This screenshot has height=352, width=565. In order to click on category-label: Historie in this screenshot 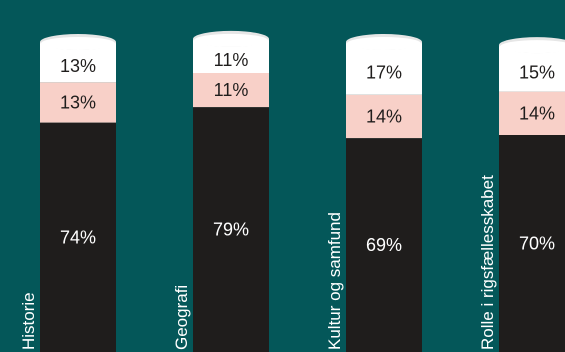, I will do `click(28, 321)`.